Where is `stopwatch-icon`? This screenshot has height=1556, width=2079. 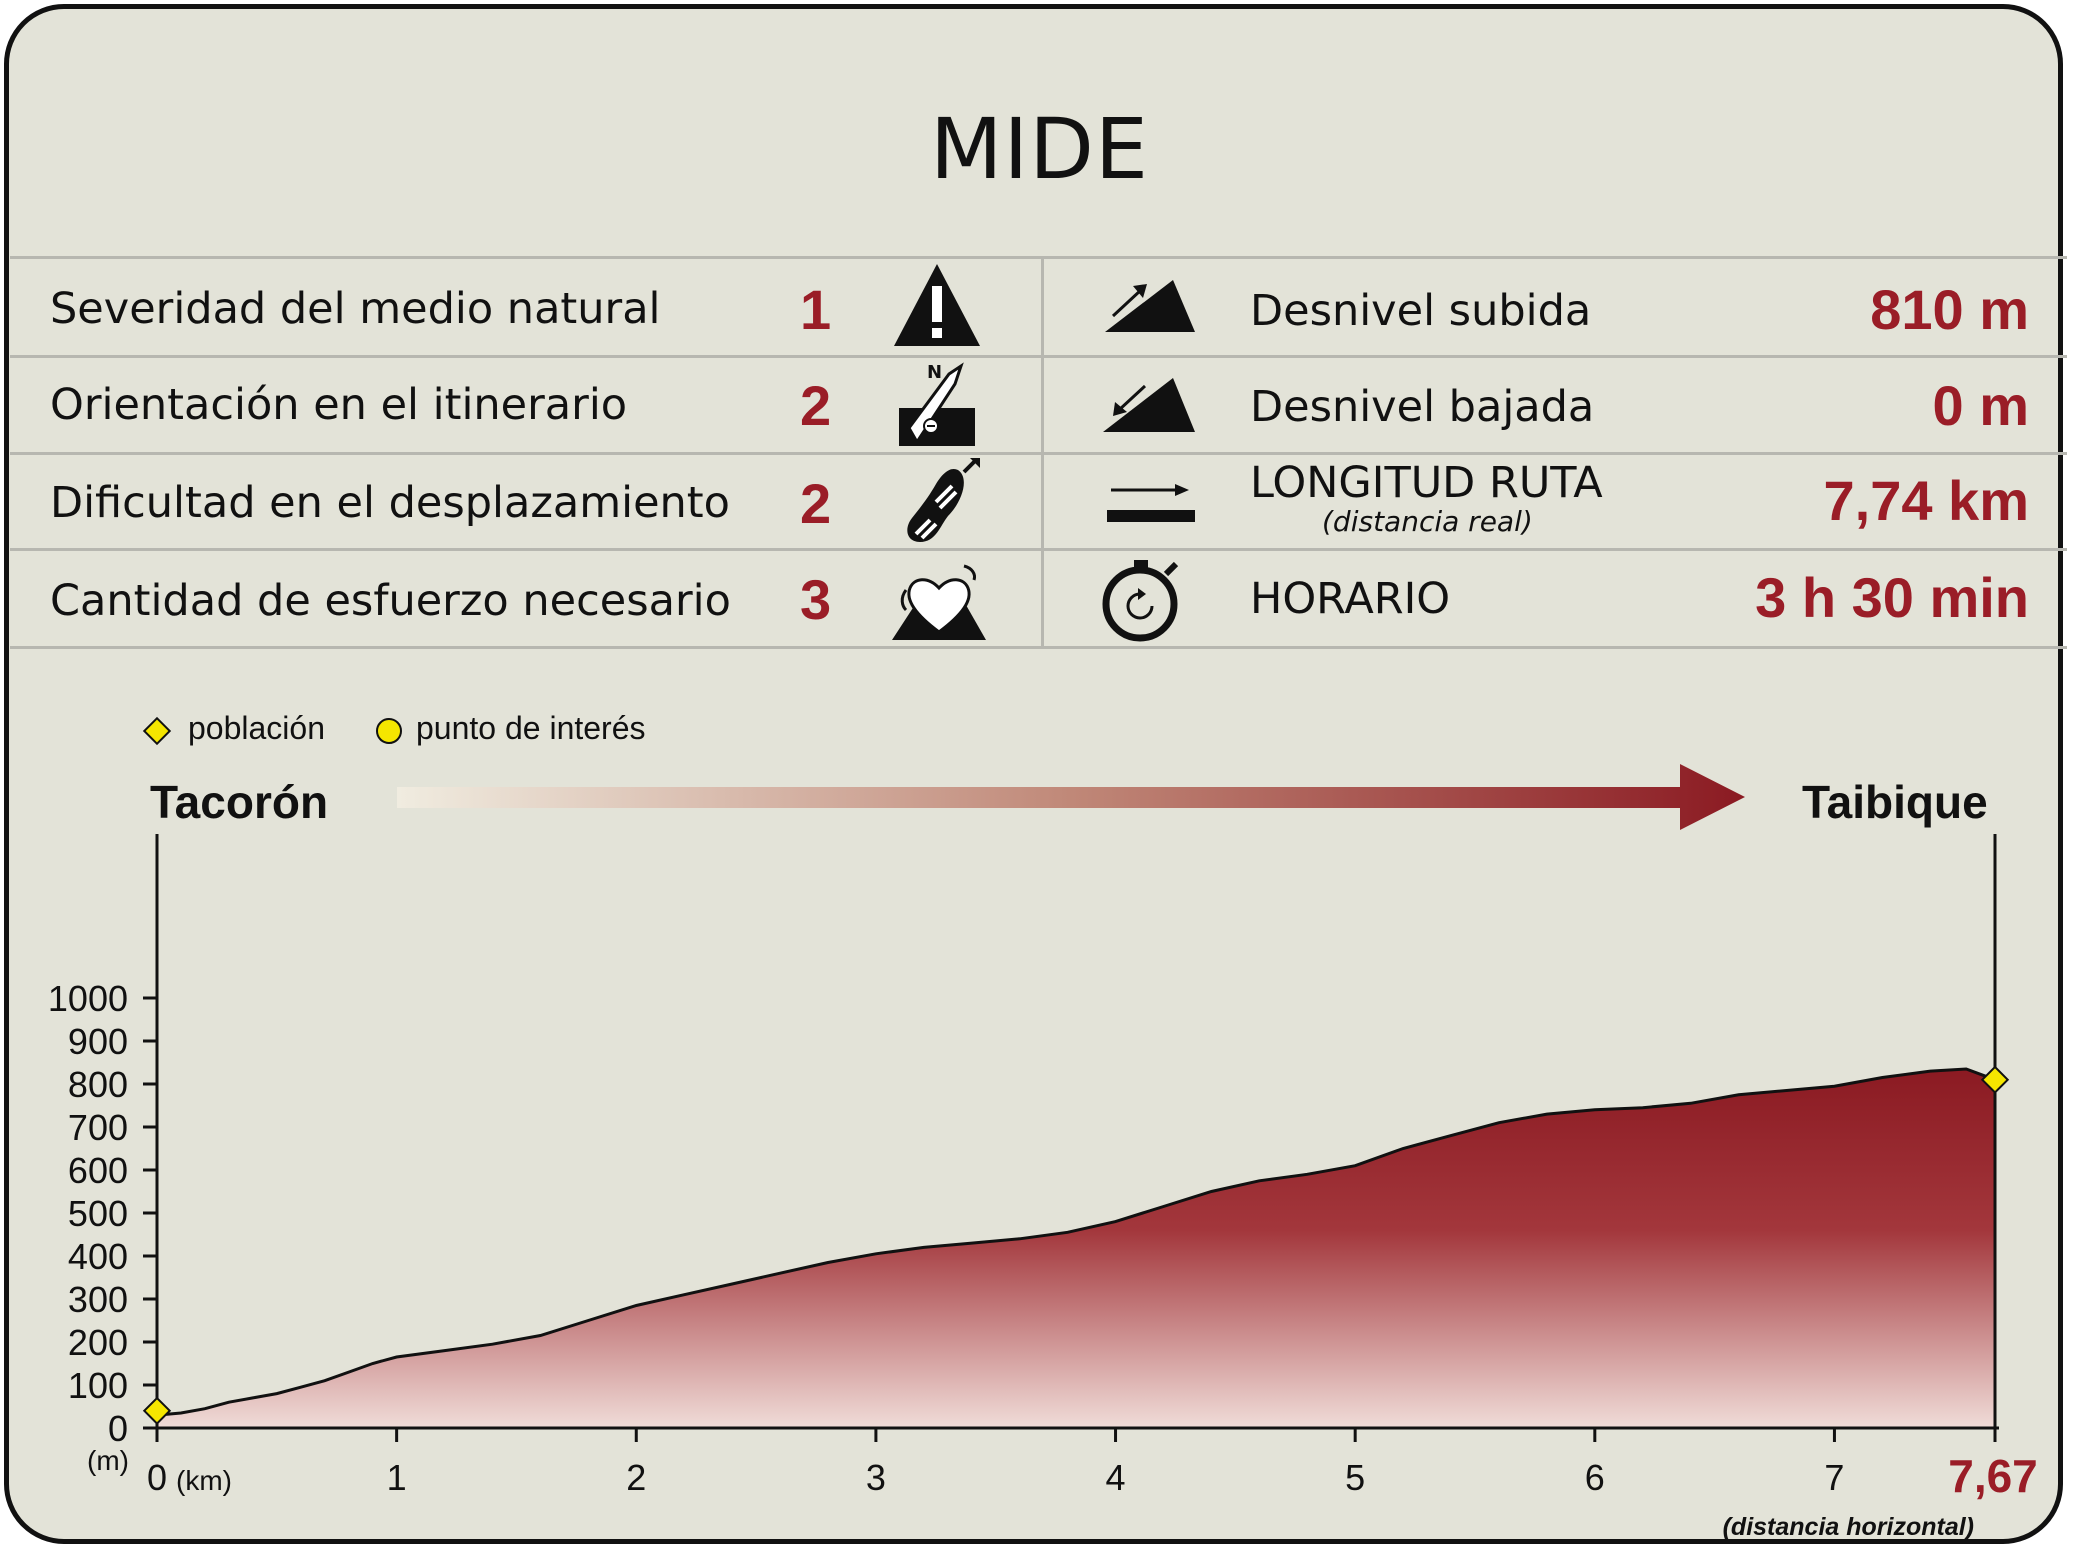 stopwatch-icon is located at coordinates (1140, 601).